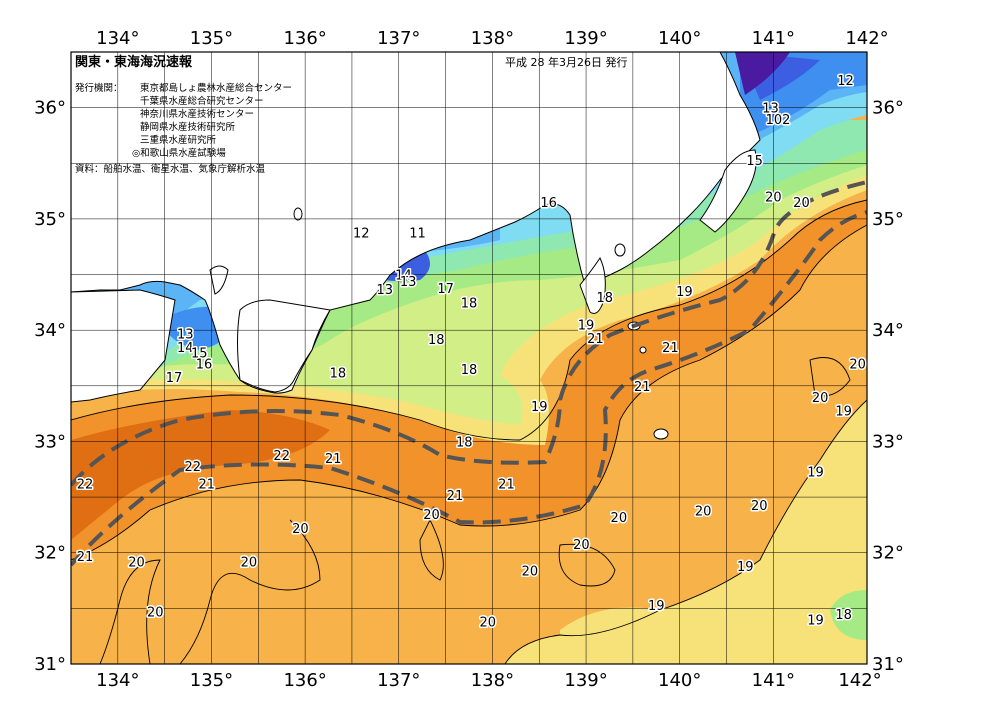  What do you see at coordinates (398, 680) in the screenshot?
I see `lon-label-bottom: 137°` at bounding box center [398, 680].